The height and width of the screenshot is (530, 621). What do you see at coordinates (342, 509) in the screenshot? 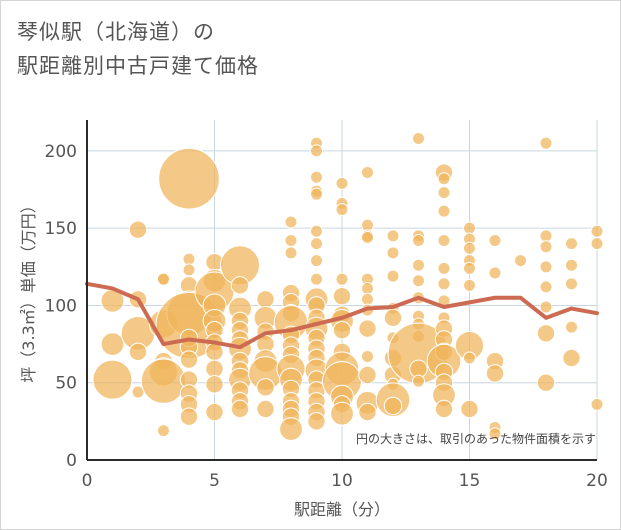
I see `x-axis-title: 駅距離（分）` at bounding box center [342, 509].